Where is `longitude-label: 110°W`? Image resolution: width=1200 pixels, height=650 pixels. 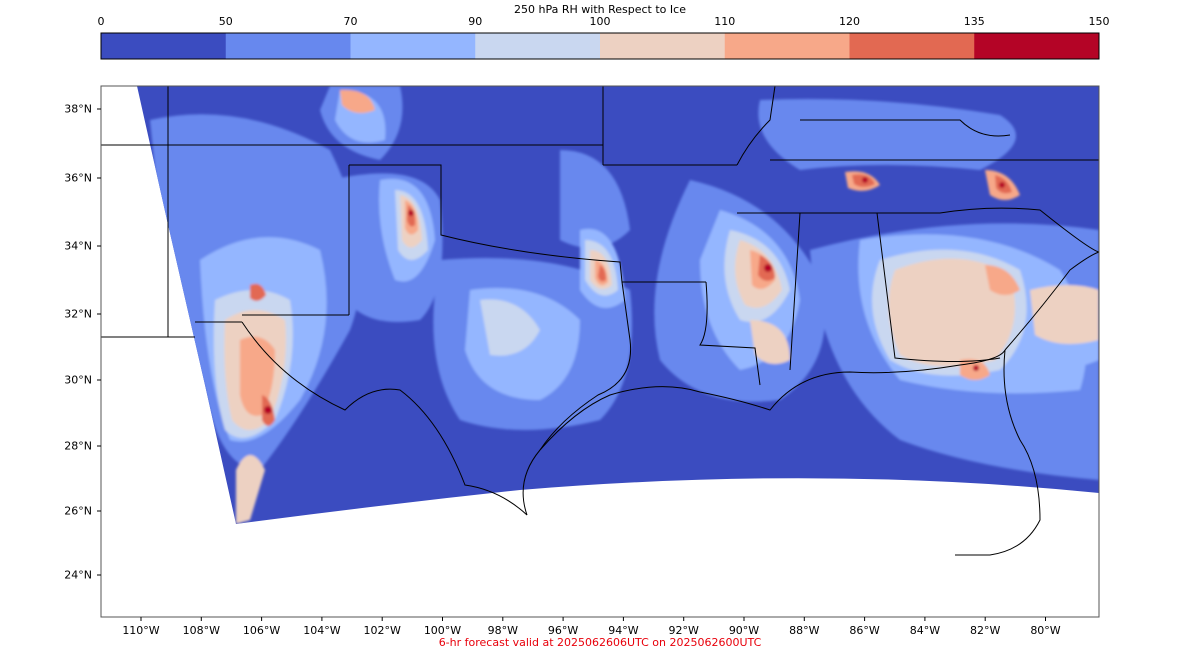
longitude-label: 110°W is located at coordinates (141, 630).